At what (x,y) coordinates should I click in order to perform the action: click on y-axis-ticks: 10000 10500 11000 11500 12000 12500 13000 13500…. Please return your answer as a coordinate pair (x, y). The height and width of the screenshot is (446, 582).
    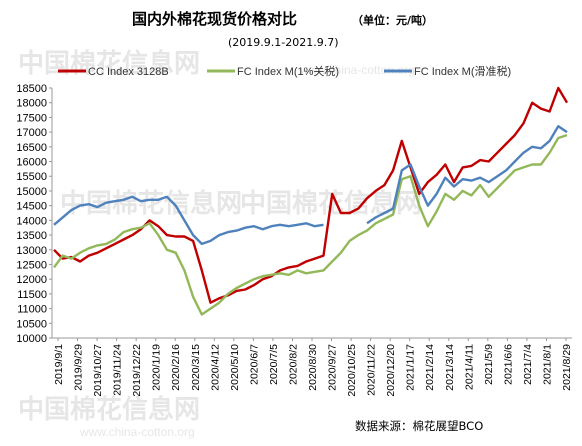
    Looking at the image, I should click on (34, 214).